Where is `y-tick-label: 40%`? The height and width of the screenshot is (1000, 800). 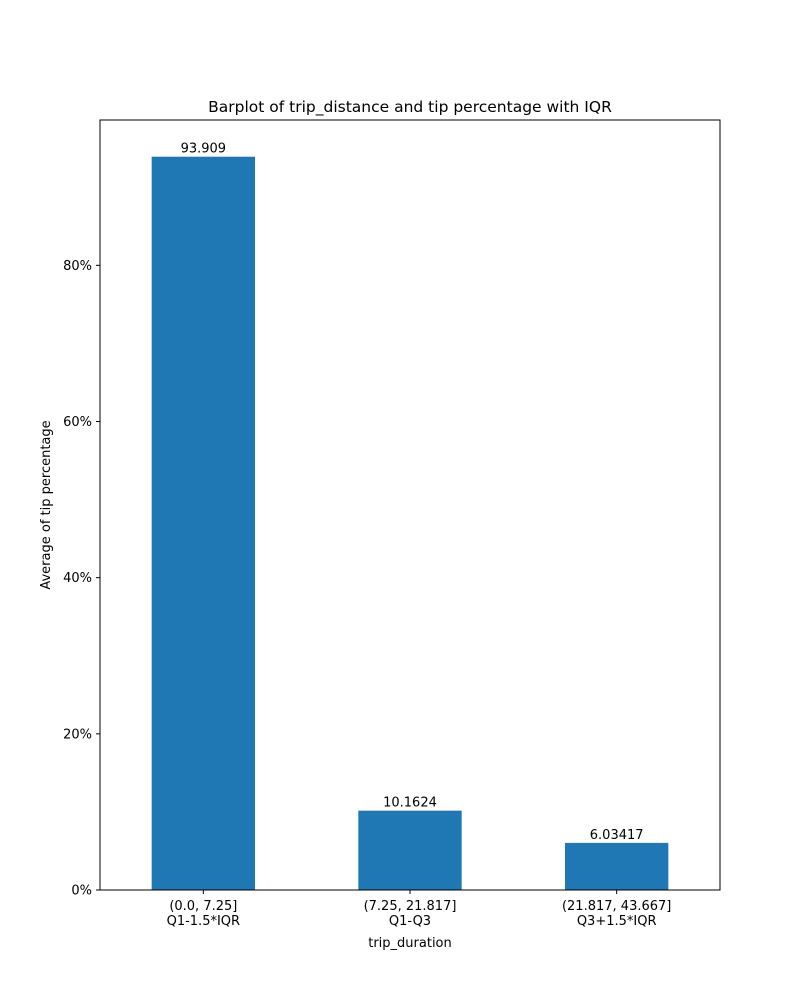 y-tick-label: 40% is located at coordinates (77, 578).